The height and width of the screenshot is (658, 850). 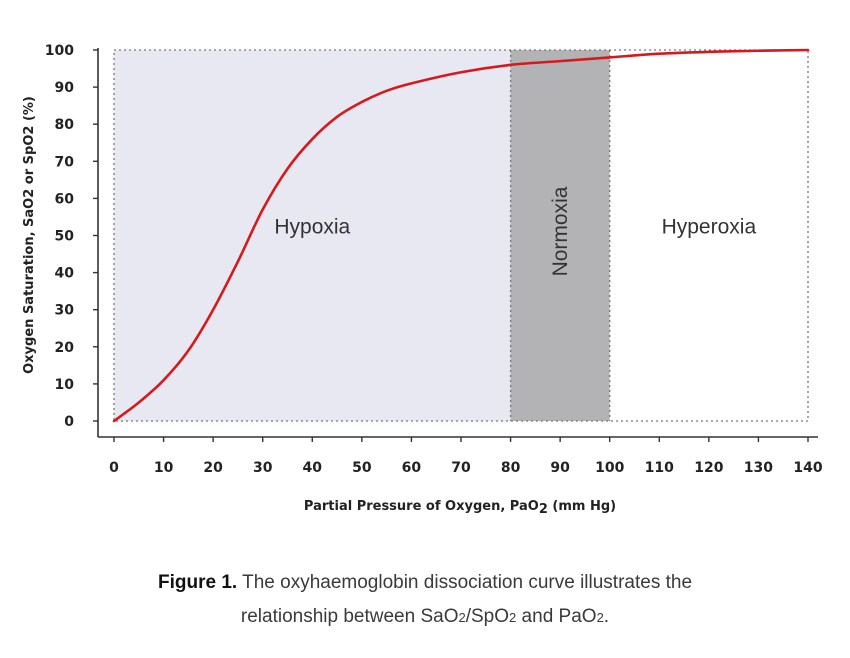 What do you see at coordinates (313, 468) in the screenshot?
I see `x-tick-label: 40` at bounding box center [313, 468].